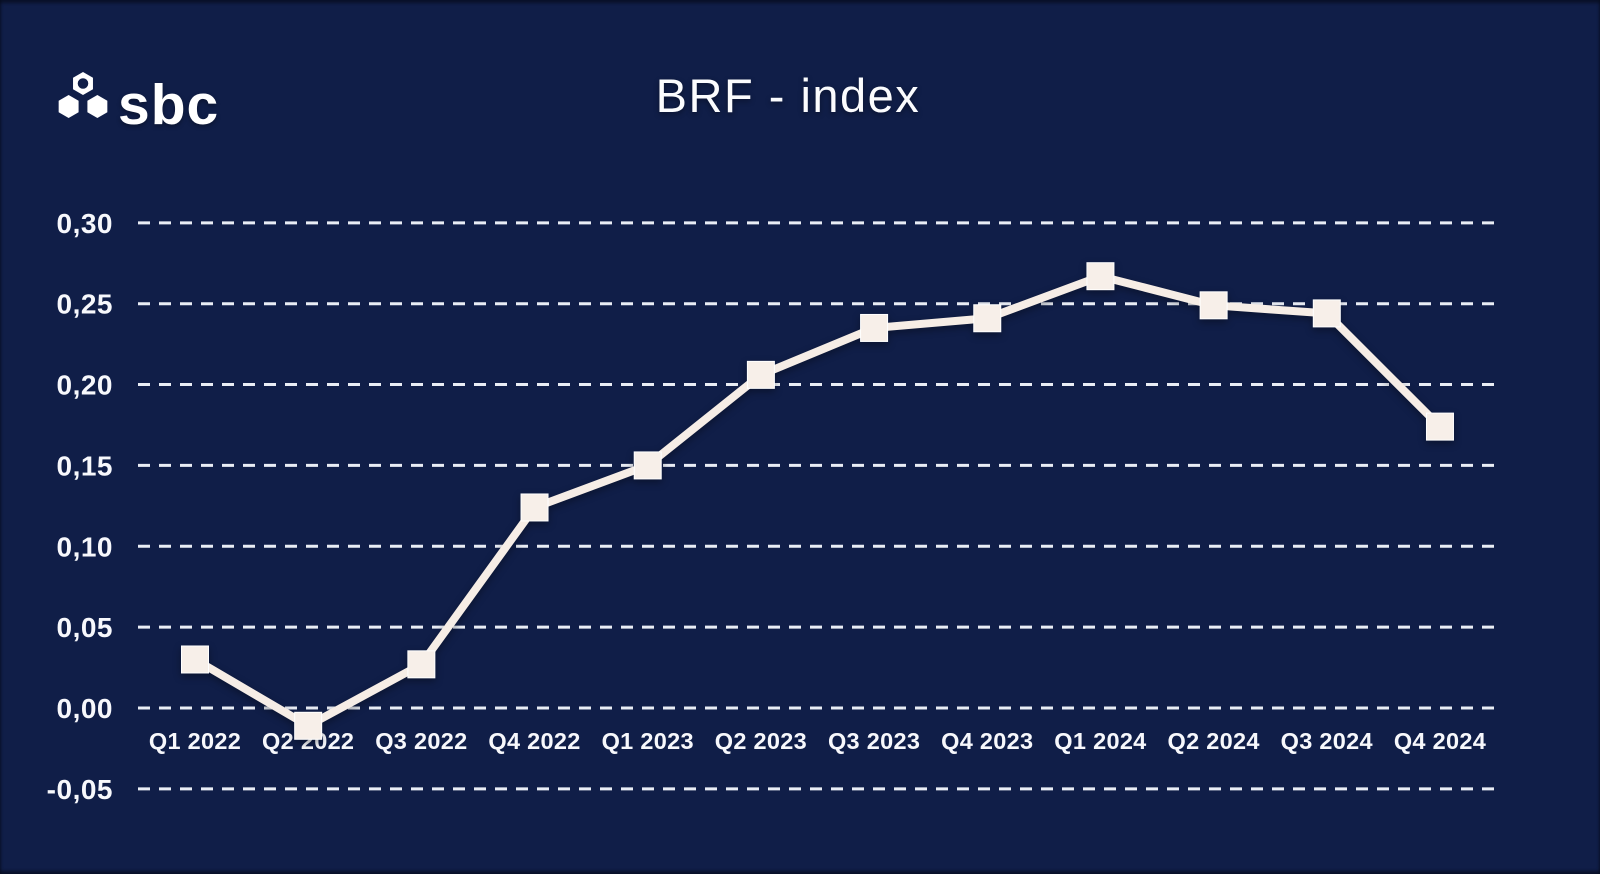  I want to click on y-axis-tick-label: 0,00, so click(85, 708).